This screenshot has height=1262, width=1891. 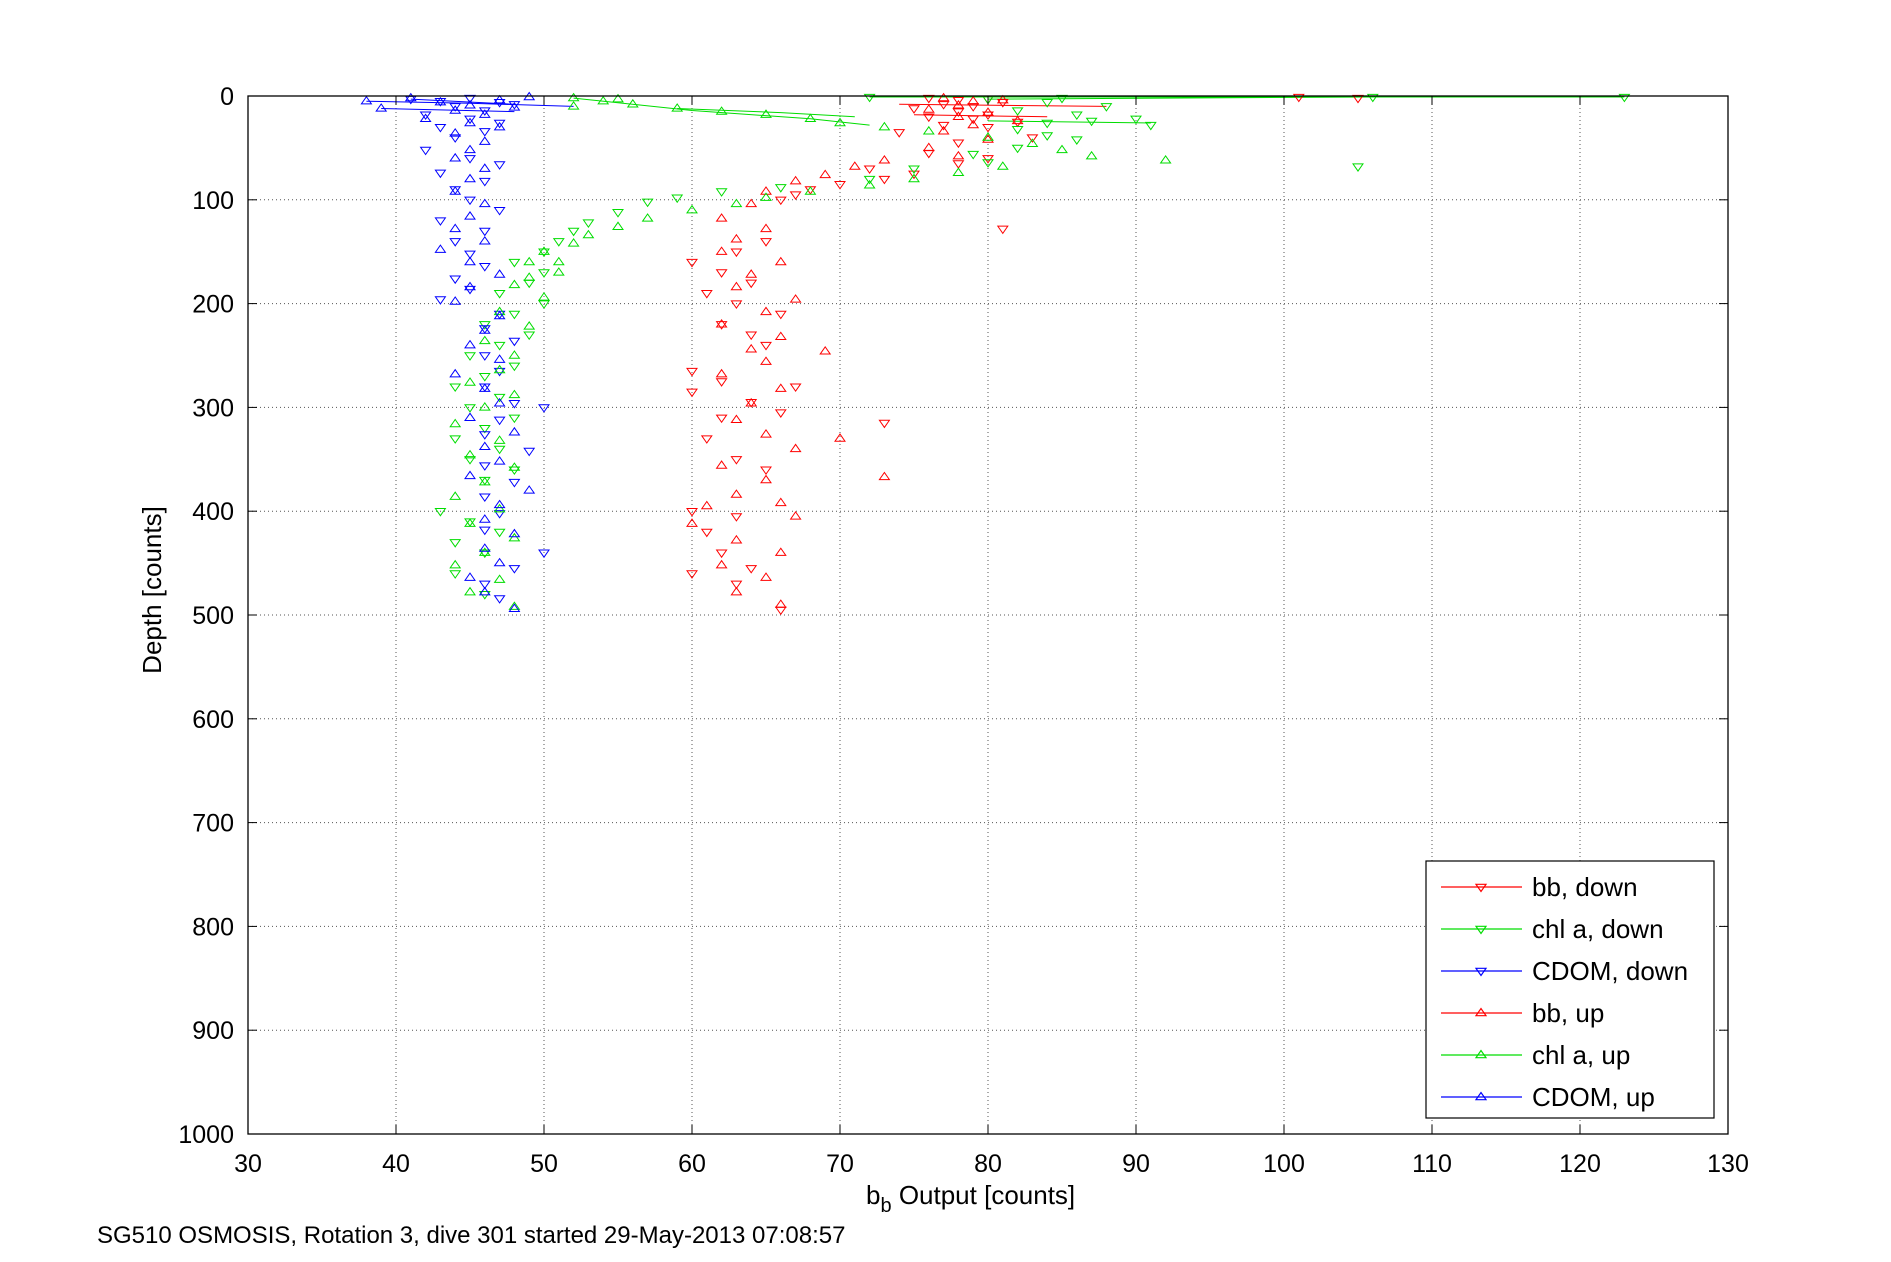 What do you see at coordinates (1598, 929) in the screenshot?
I see `legend-label: chl a, down` at bounding box center [1598, 929].